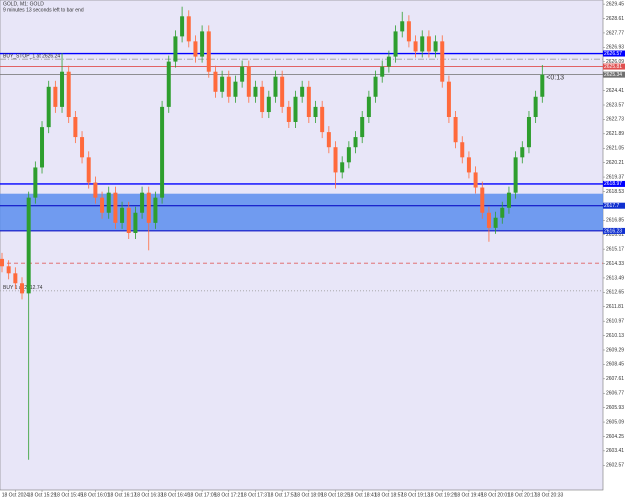  What do you see at coordinates (615, 365) in the screenshot?
I see `y-tick-label: 2608.45` at bounding box center [615, 365].